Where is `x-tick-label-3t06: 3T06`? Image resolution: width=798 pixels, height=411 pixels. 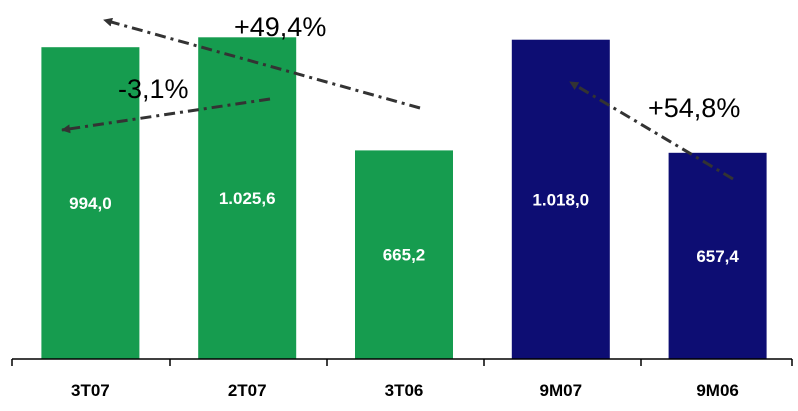 x-tick-label-3t06: 3T06 is located at coordinates (404, 390).